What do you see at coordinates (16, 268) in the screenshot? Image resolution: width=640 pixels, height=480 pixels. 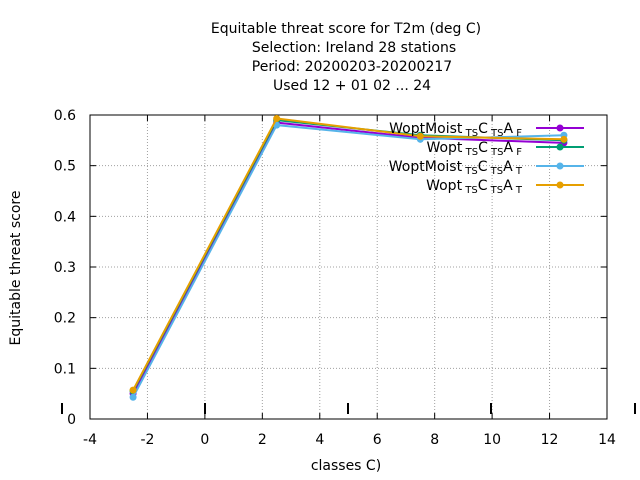 I see `y-axis-label: Equitable threat score` at bounding box center [16, 268].